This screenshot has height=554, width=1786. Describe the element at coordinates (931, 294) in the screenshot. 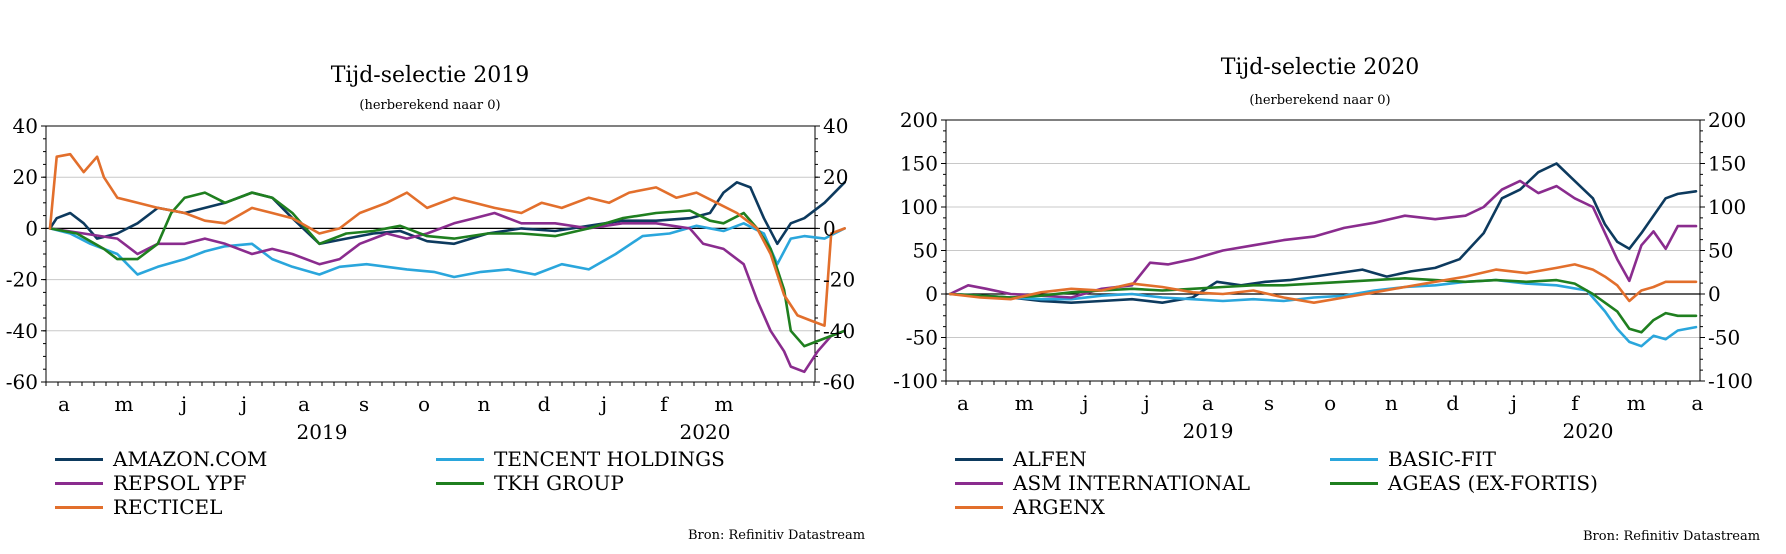

I see `y-tick-label-left: 0` at that location.